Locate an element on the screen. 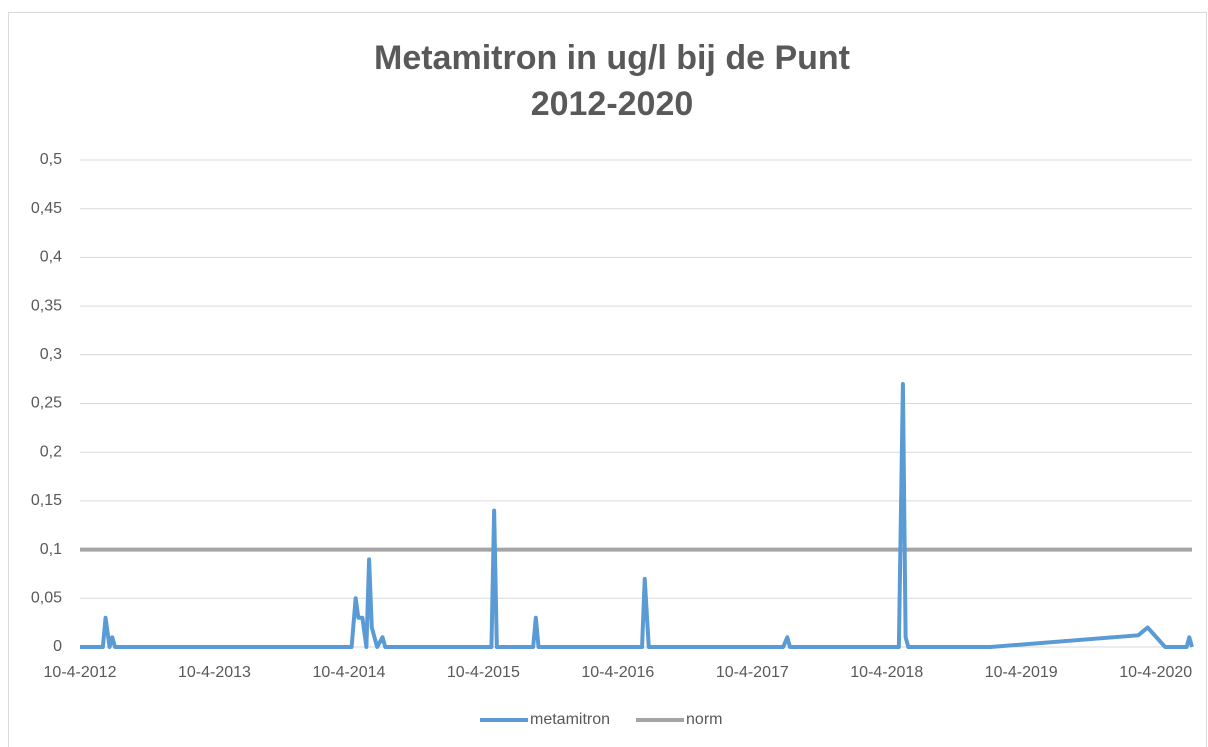 This screenshot has width=1208, height=747. chart-title: 2012-2020 is located at coordinates (612, 104).